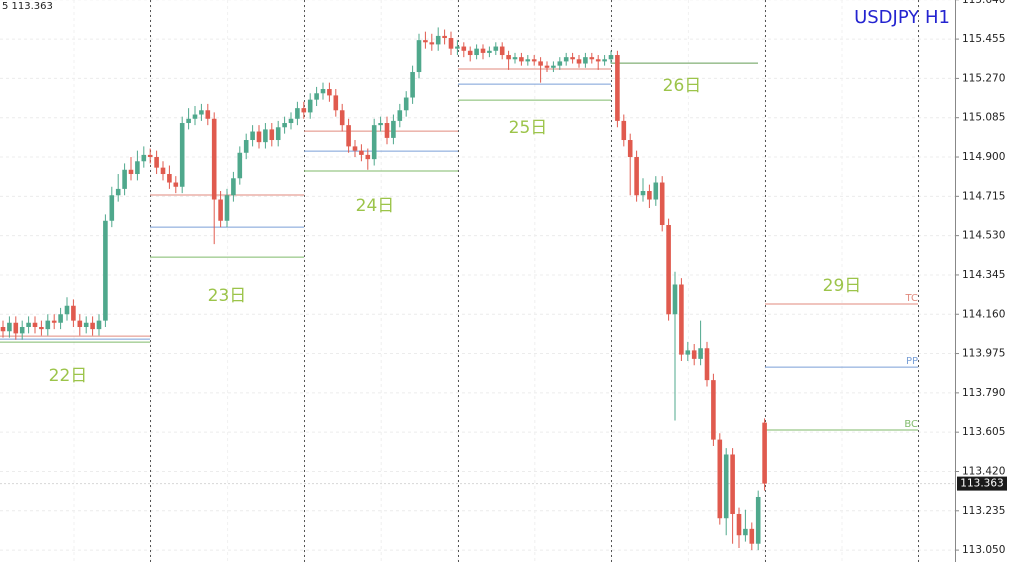 This screenshot has width=1012, height=562. Describe the element at coordinates (983, 236) in the screenshot. I see `y-tick-label: 114.530` at that location.